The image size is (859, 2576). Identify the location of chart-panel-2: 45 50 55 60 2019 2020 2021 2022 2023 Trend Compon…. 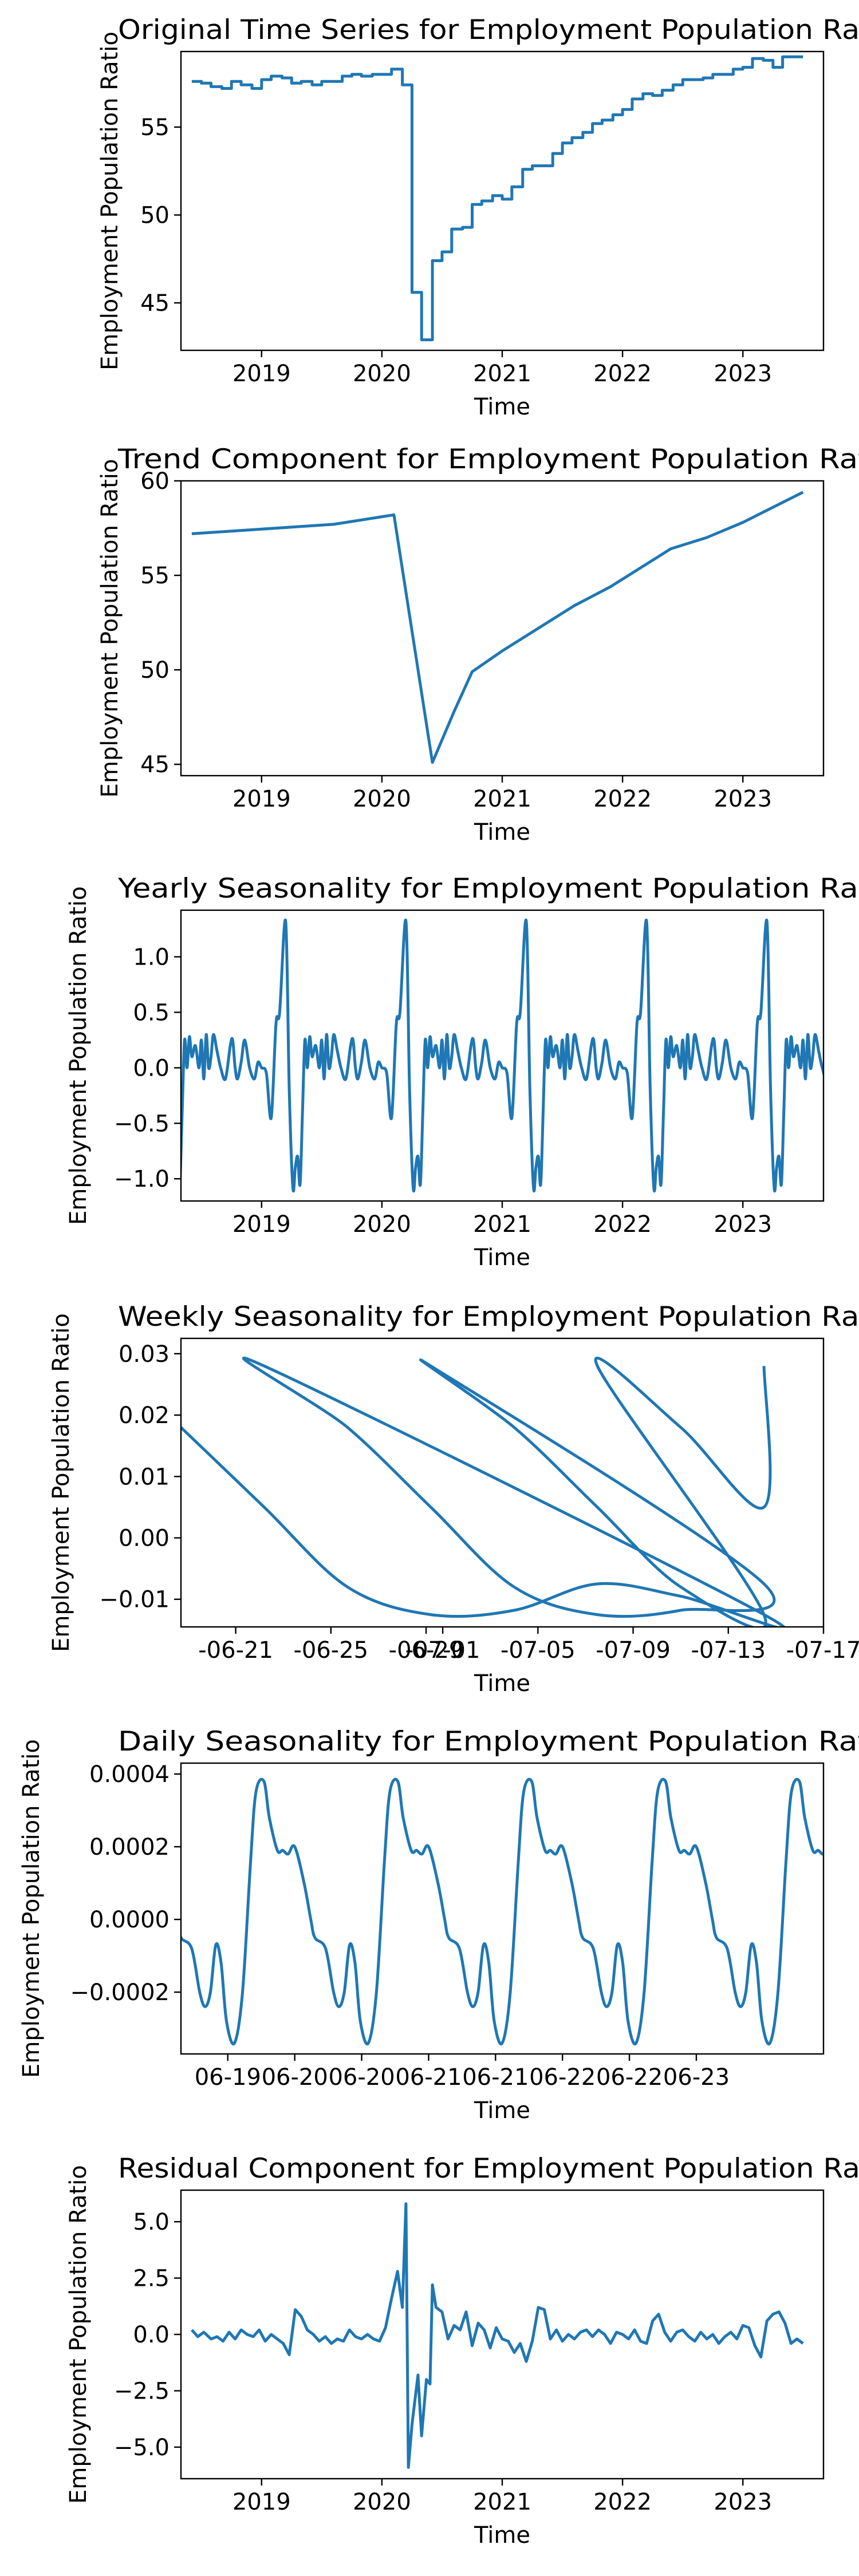
(478, 645).